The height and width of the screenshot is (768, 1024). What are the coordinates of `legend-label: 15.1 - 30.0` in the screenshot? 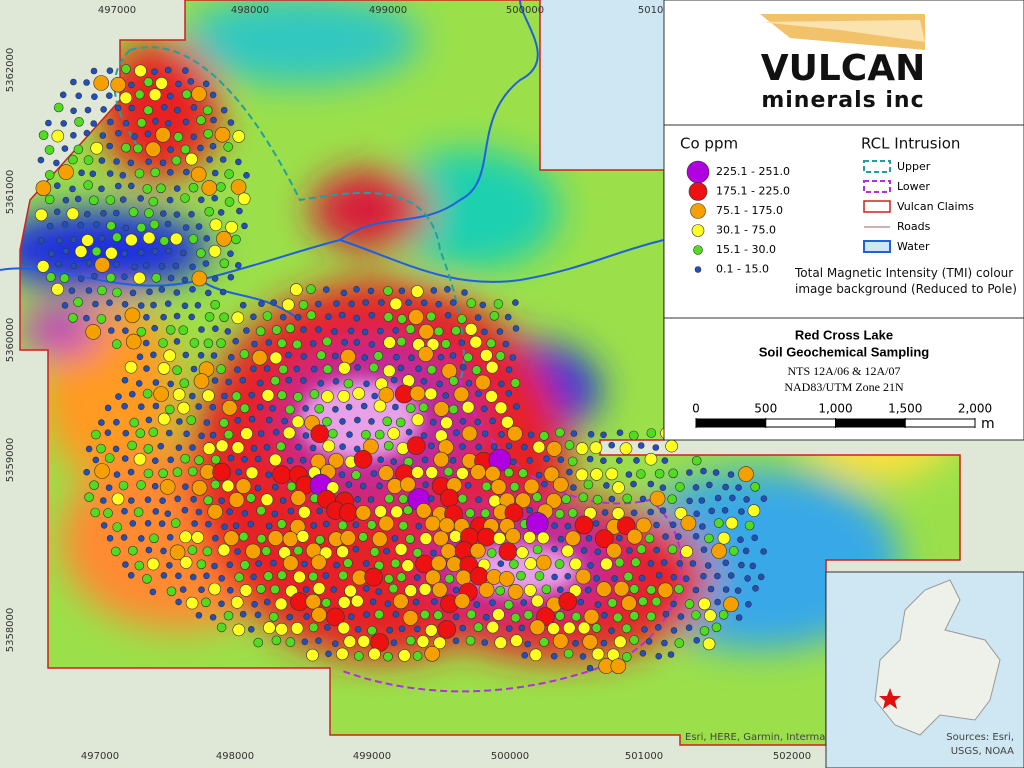 It's located at (746, 249).